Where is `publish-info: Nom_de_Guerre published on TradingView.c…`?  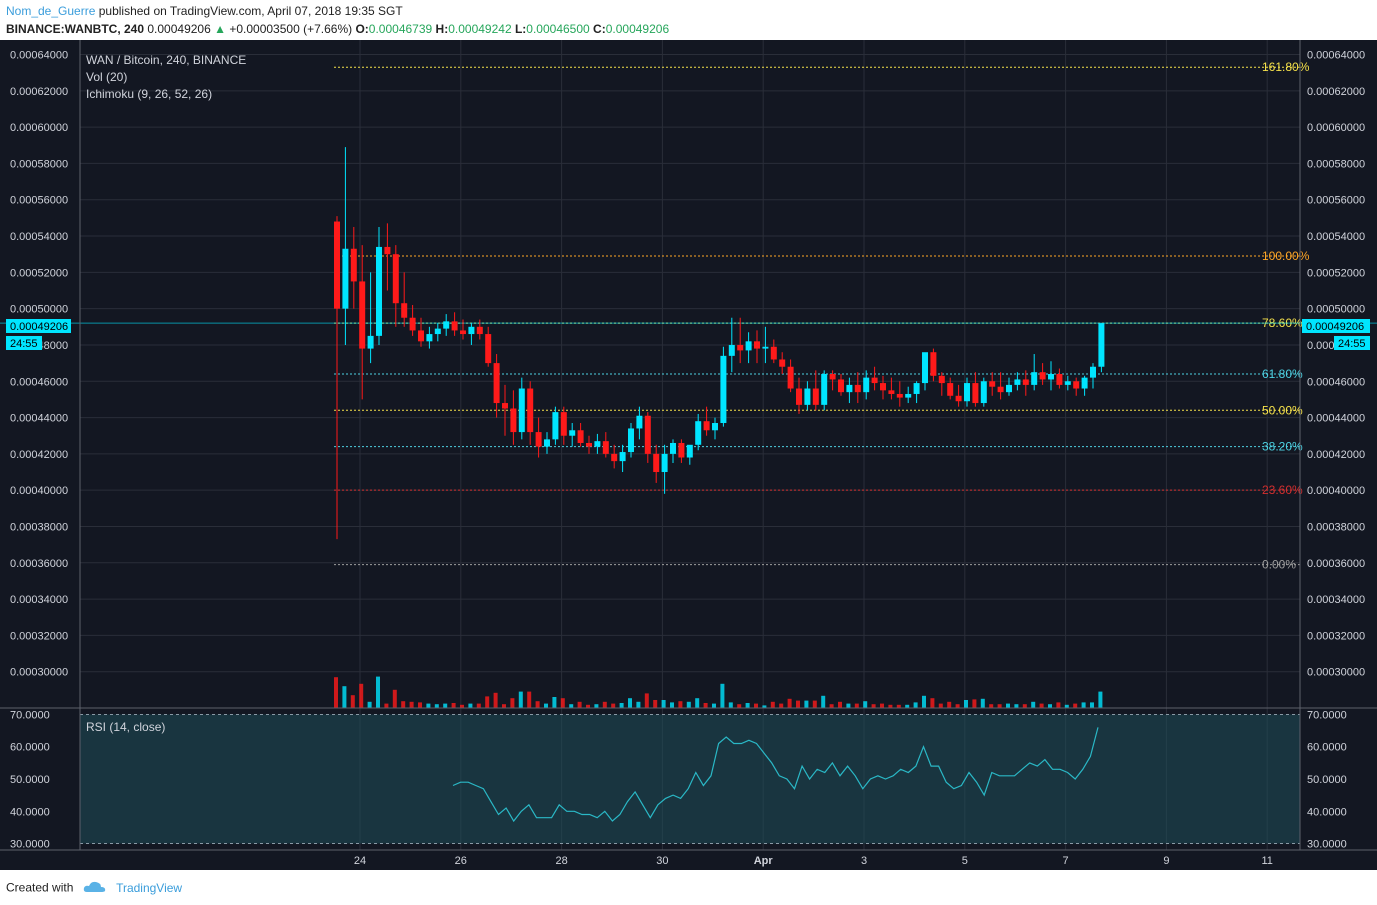 publish-info: Nom_de_Guerre published on TradingView.c… is located at coordinates (204, 11).